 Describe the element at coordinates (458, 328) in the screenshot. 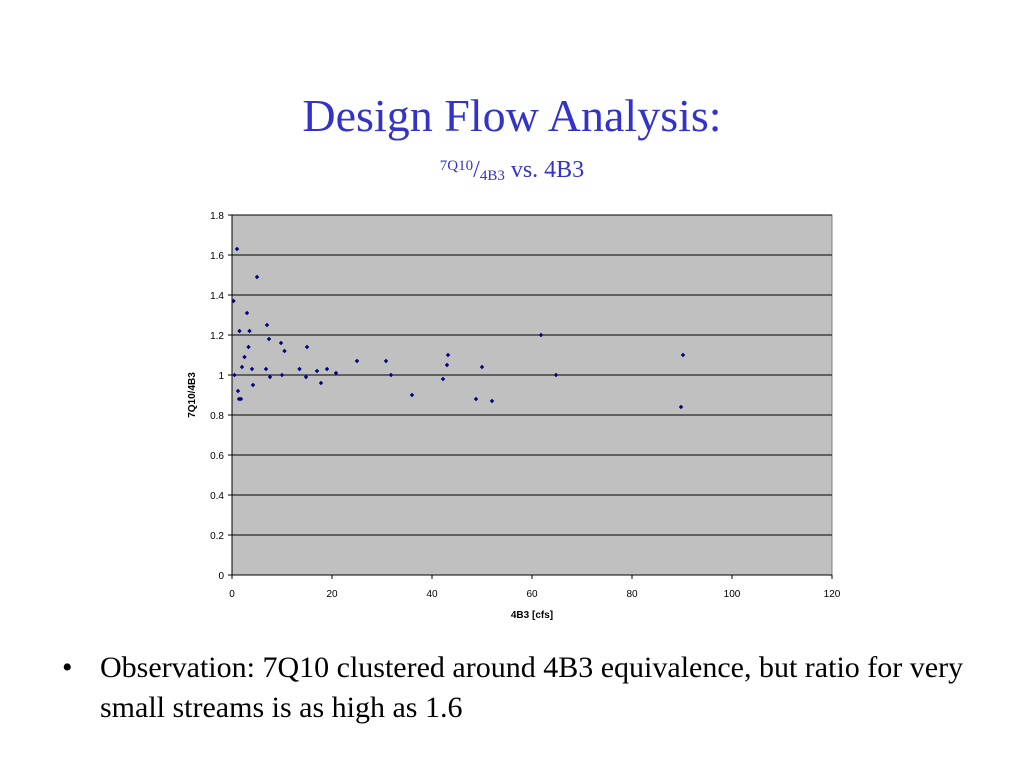

I see `data-points` at that location.